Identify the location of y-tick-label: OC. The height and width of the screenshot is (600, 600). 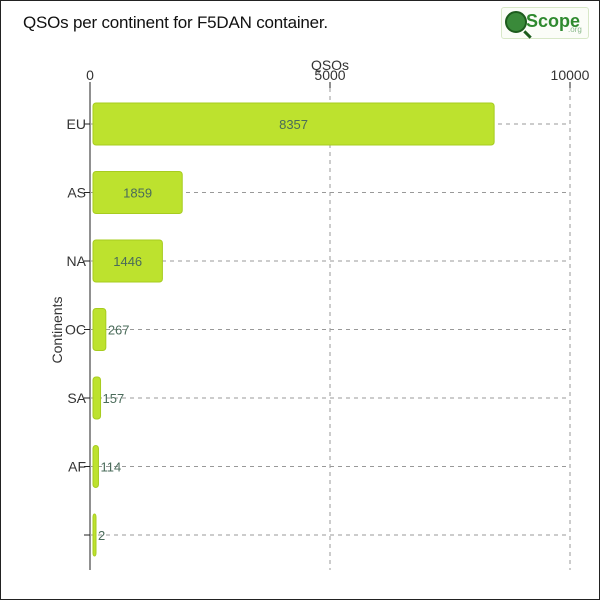
(75, 330).